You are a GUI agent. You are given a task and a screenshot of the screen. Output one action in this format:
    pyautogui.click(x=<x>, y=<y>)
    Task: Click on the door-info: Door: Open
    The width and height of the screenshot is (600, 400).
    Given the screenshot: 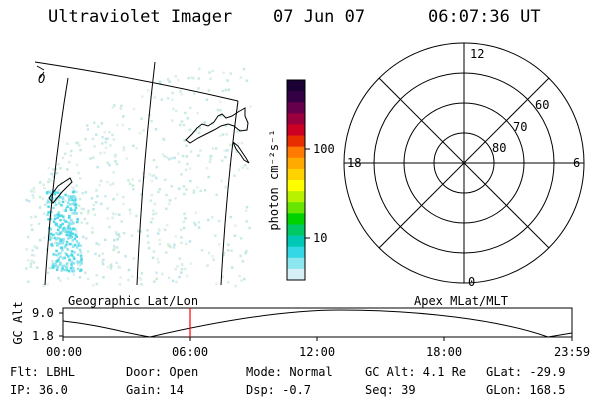 What is the action you would take?
    pyautogui.click(x=162, y=372)
    